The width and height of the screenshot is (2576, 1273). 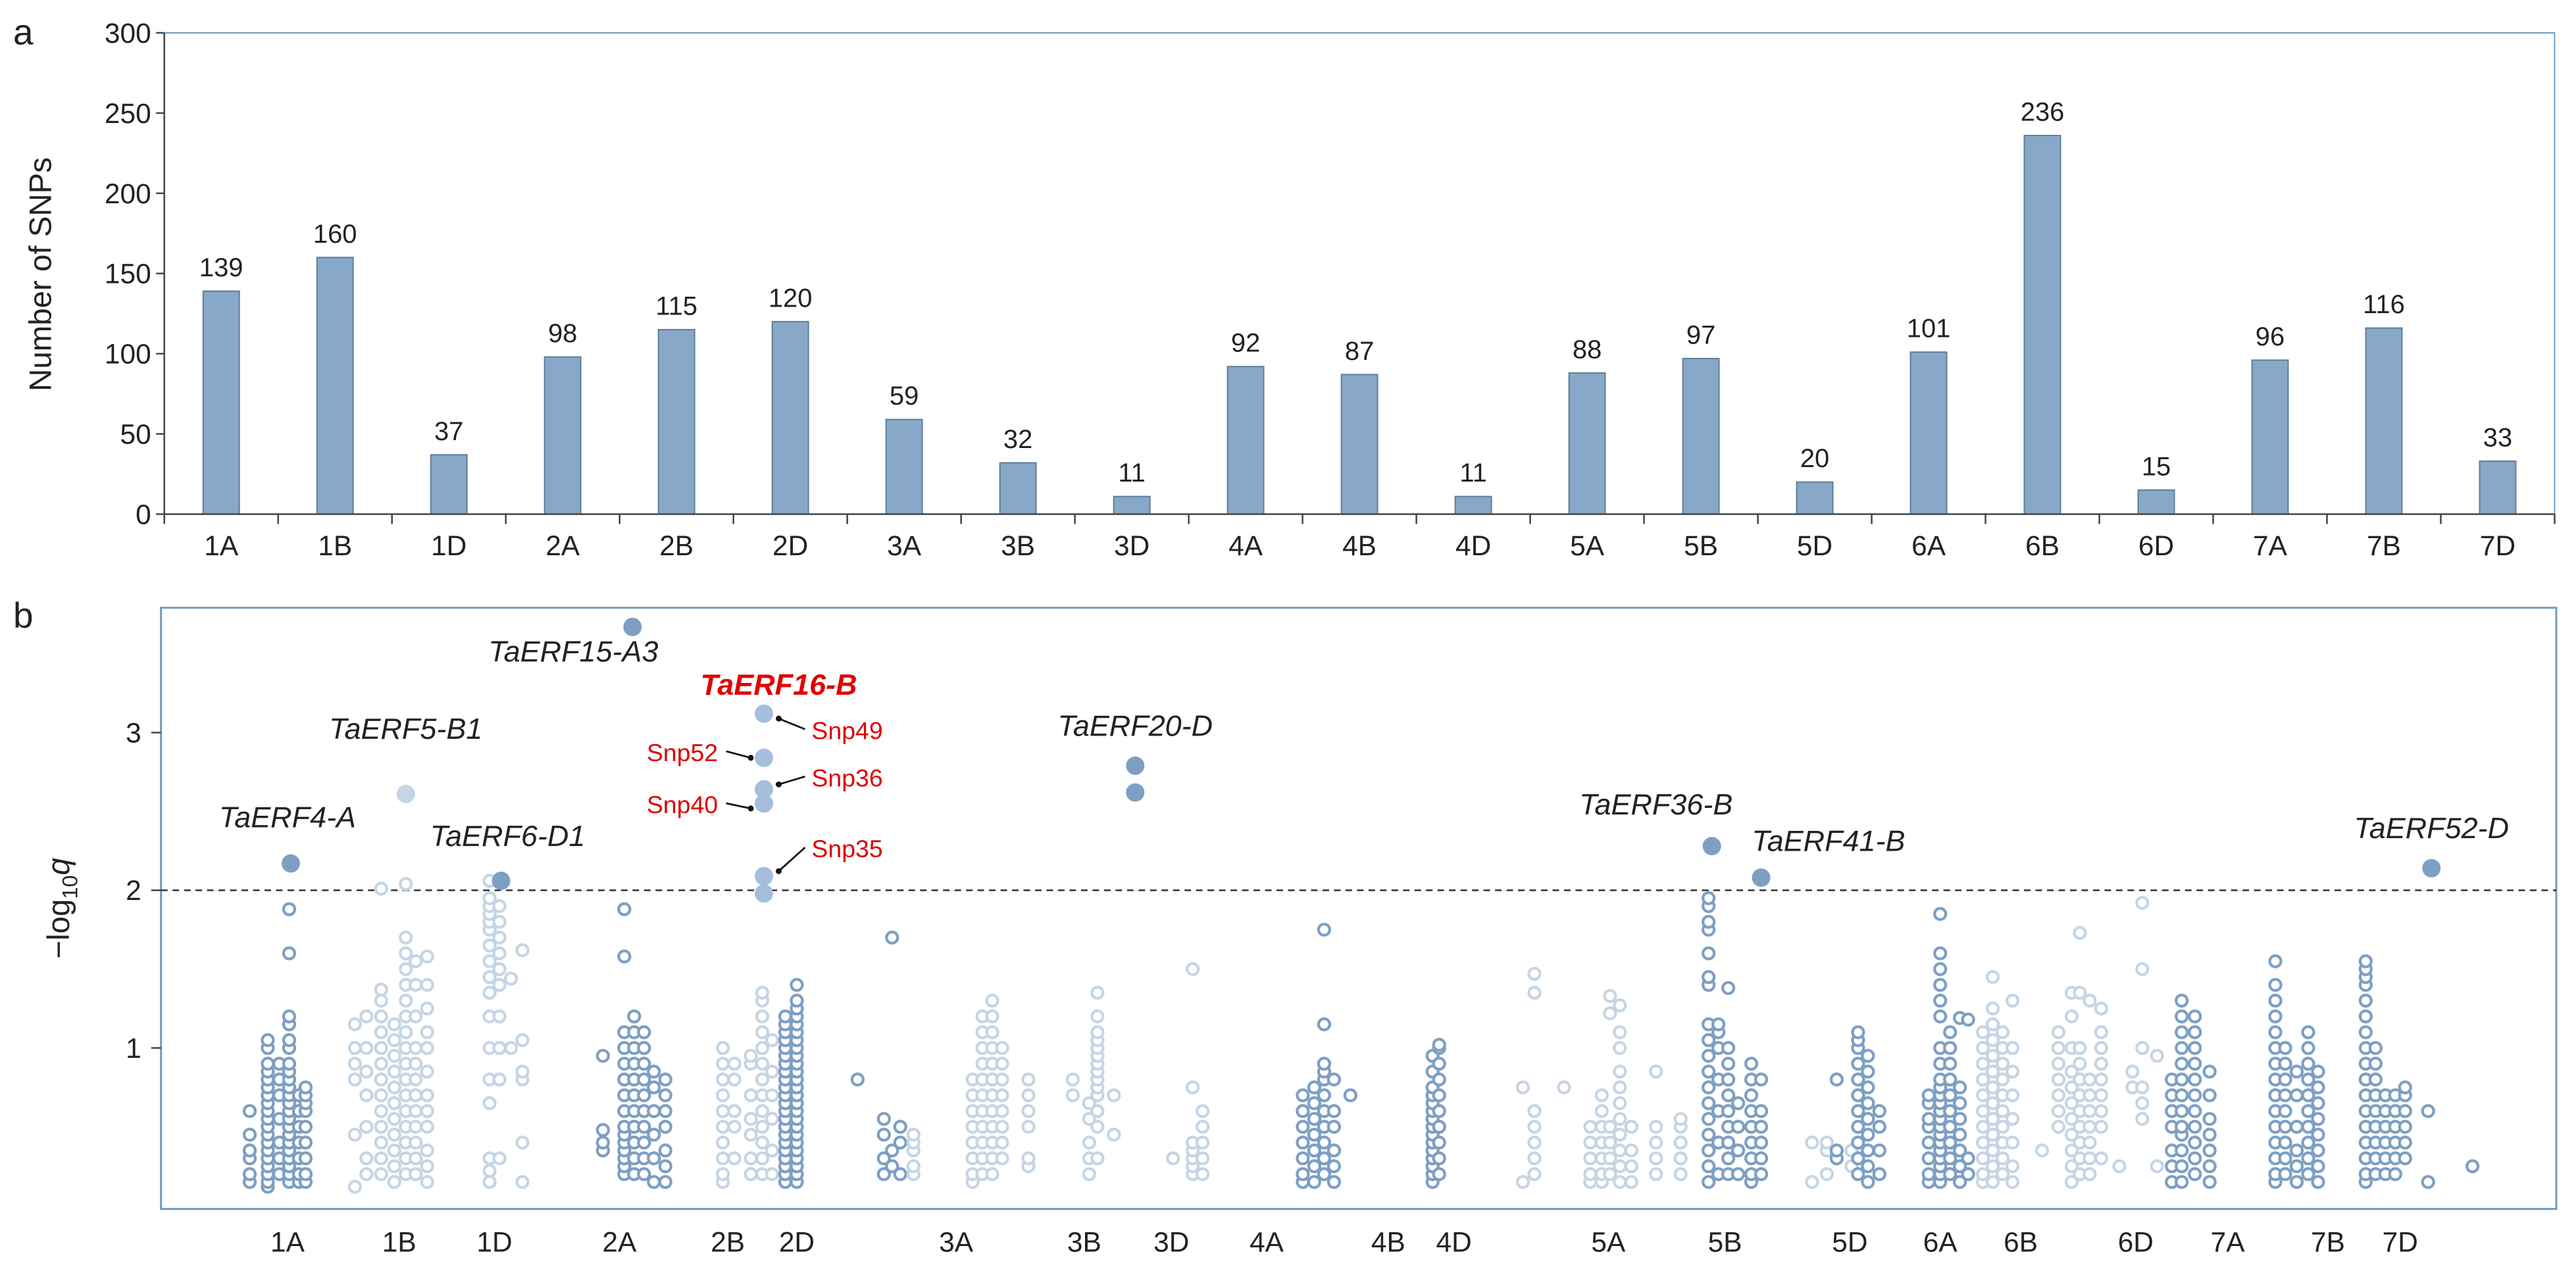 What do you see at coordinates (2400, 1243) in the screenshot?
I see `b-x-tick-label: 7D` at bounding box center [2400, 1243].